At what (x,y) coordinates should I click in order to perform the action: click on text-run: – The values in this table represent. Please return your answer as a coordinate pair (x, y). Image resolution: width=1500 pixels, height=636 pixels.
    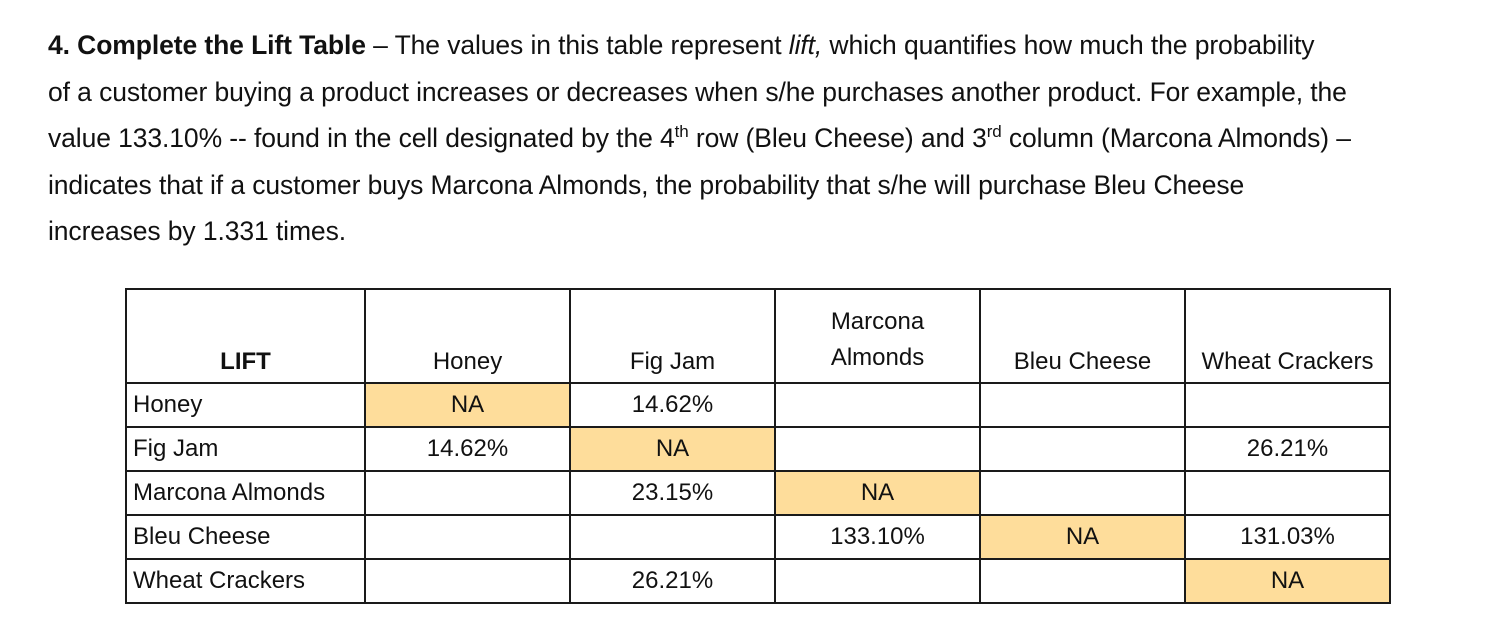
    Looking at the image, I should click on (577, 45).